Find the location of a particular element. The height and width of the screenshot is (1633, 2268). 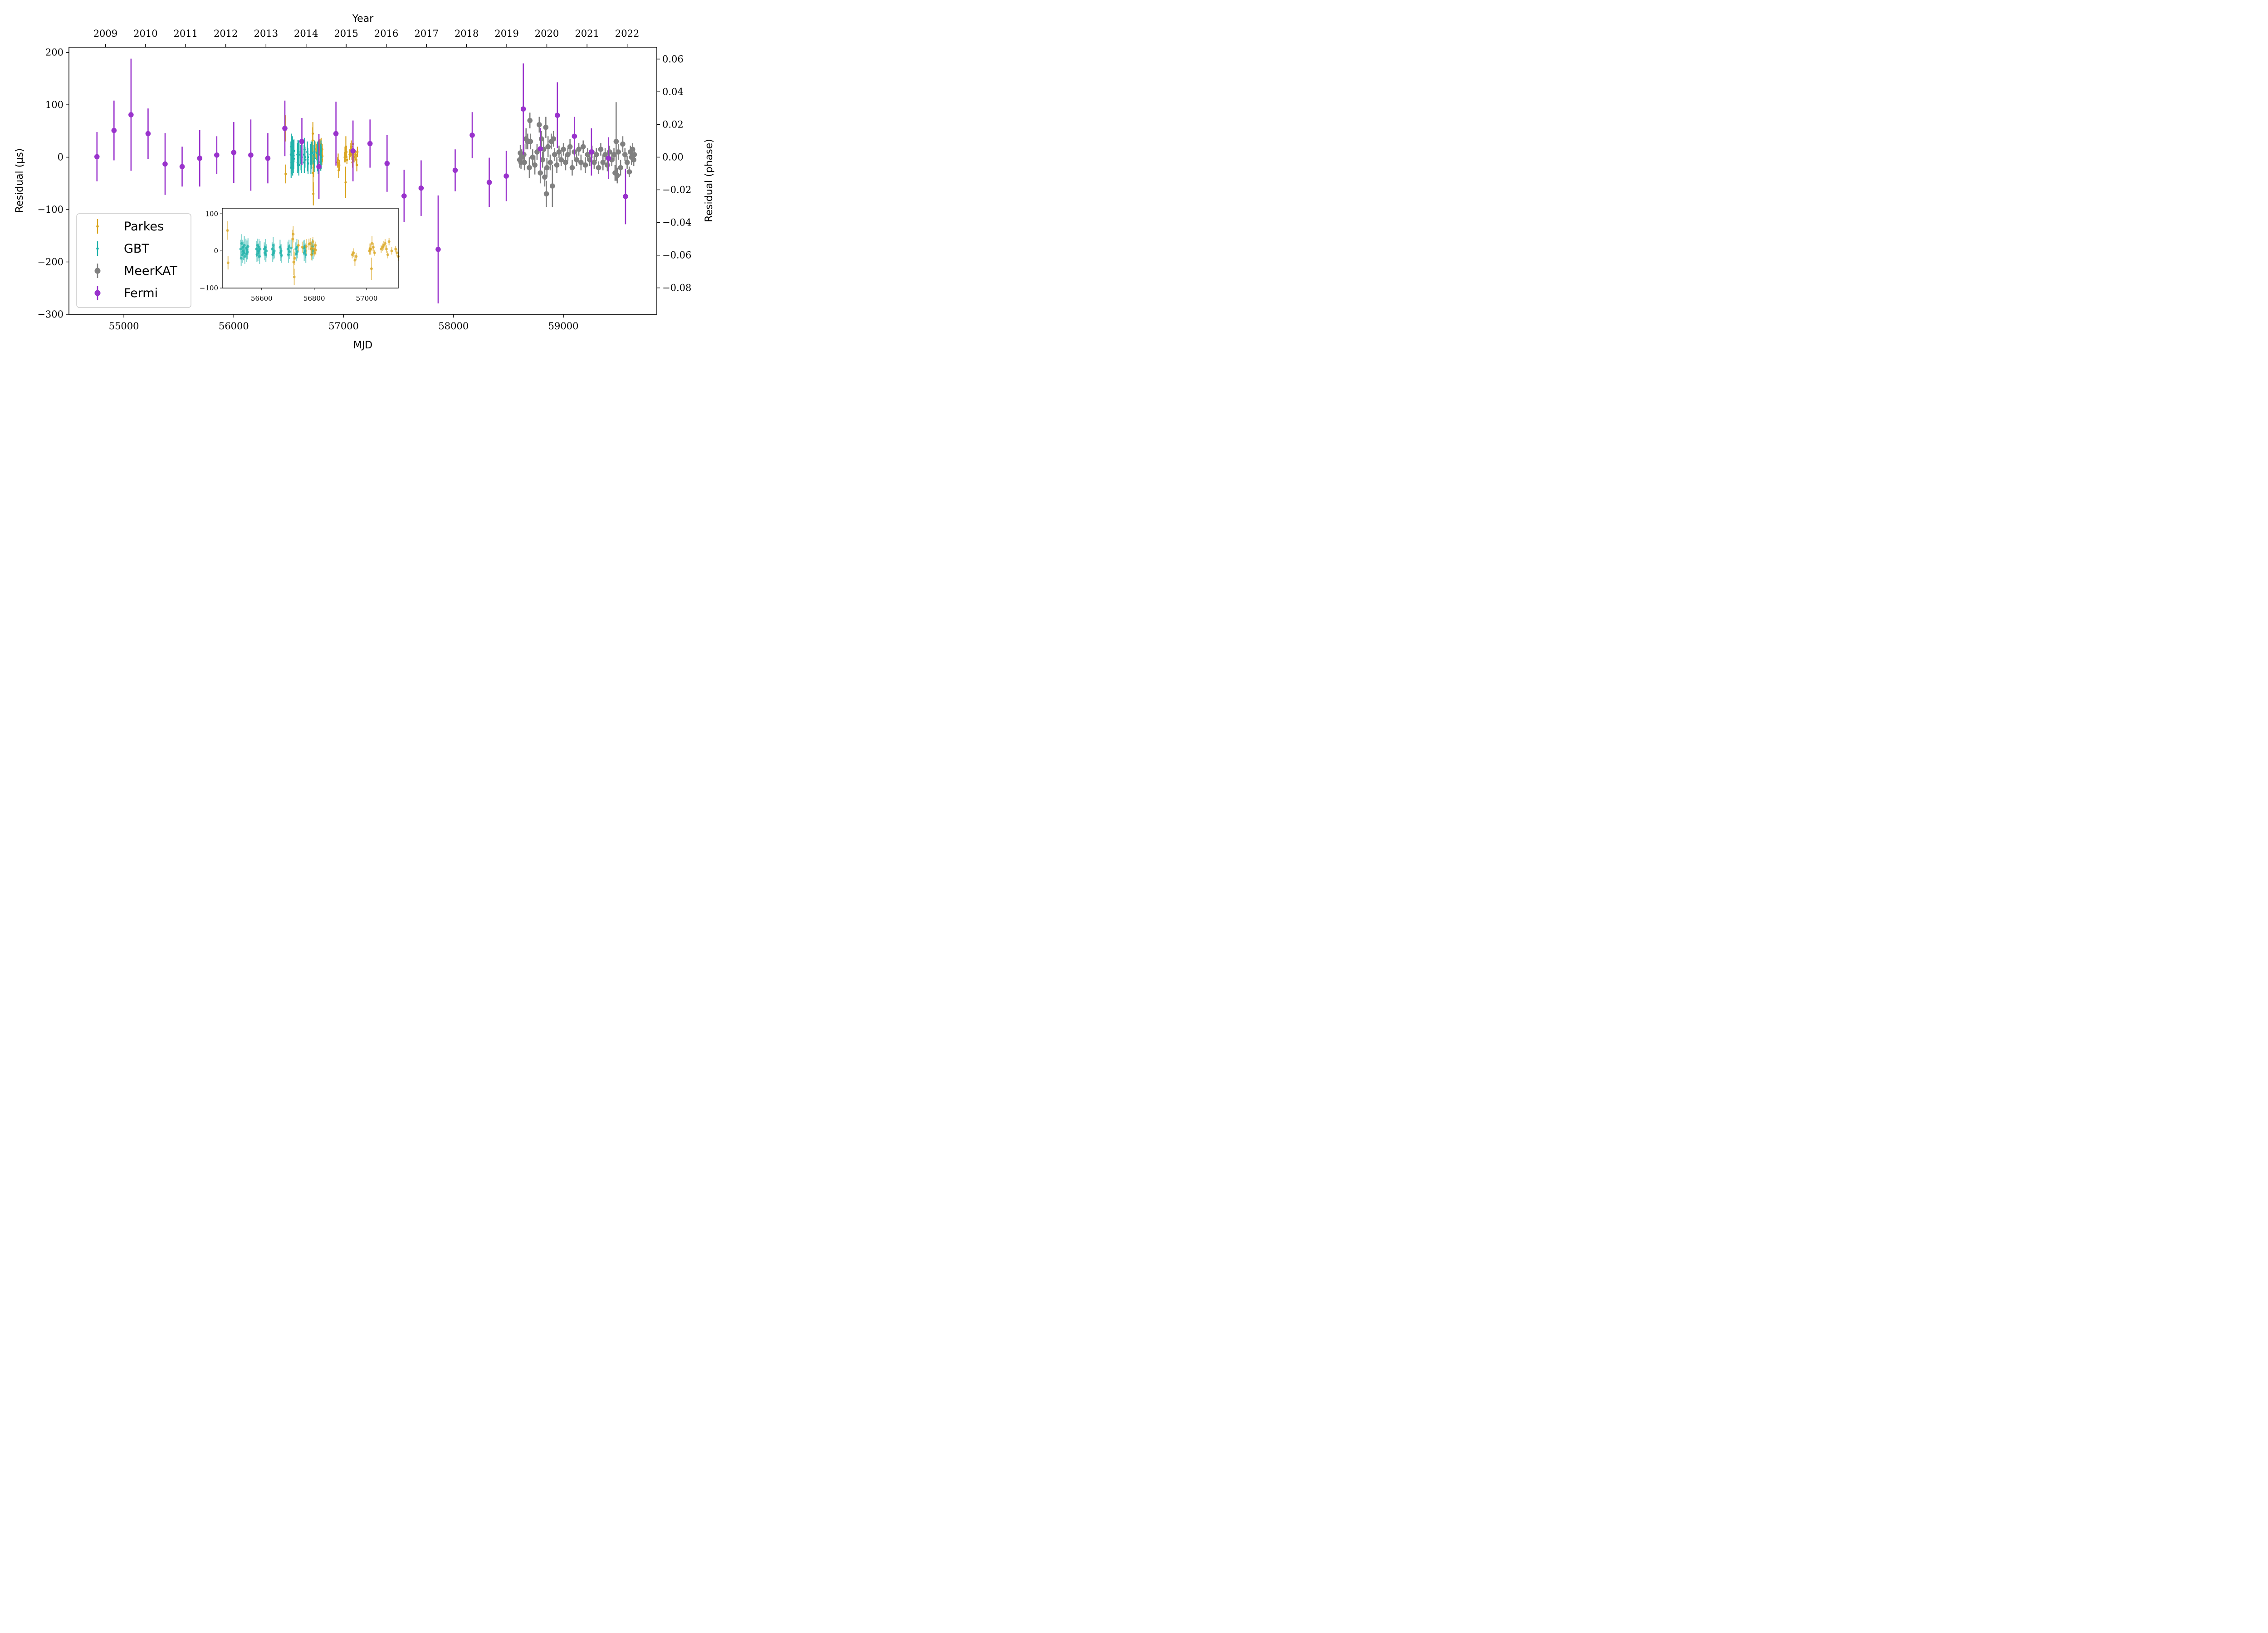

plot-frame is located at coordinates (363, 181).